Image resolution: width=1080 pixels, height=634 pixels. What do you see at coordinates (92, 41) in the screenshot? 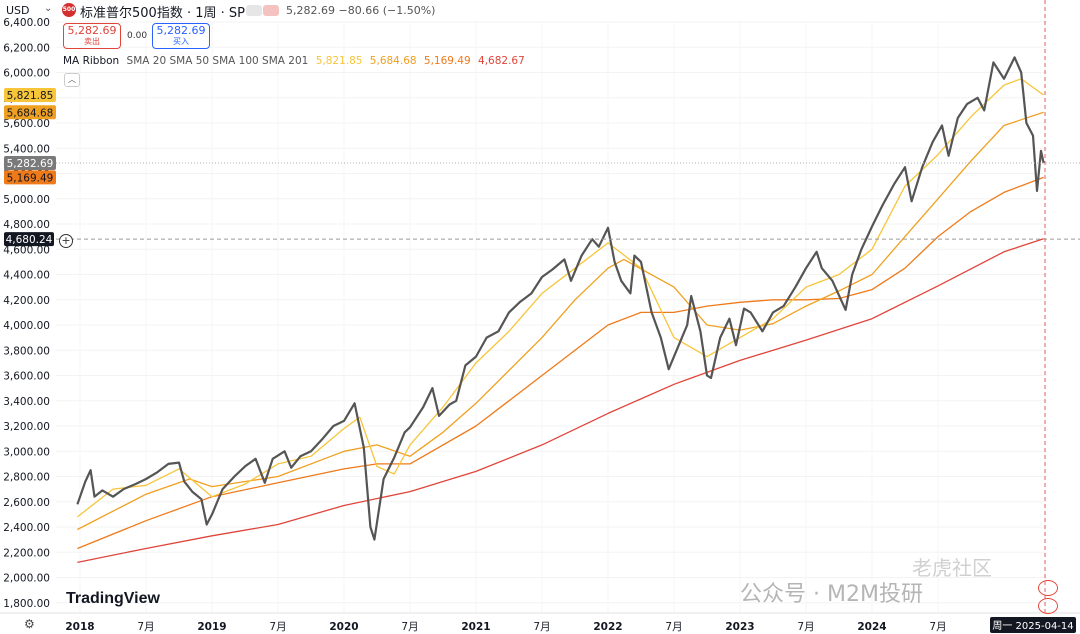
I see `sell-label: 卖出` at bounding box center [92, 41].